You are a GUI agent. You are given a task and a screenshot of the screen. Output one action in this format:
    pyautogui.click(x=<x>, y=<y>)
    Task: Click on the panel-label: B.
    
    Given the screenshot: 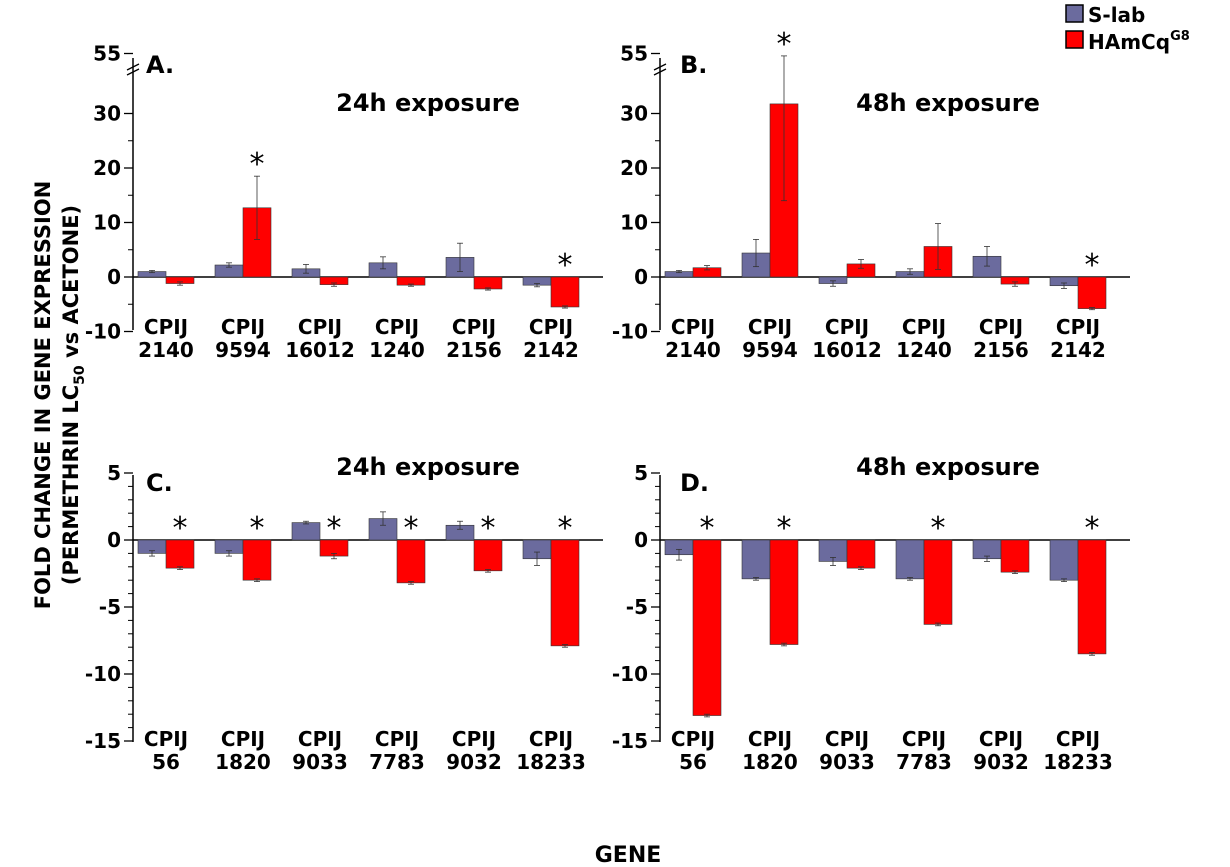 What is the action you would take?
    pyautogui.click(x=693, y=65)
    